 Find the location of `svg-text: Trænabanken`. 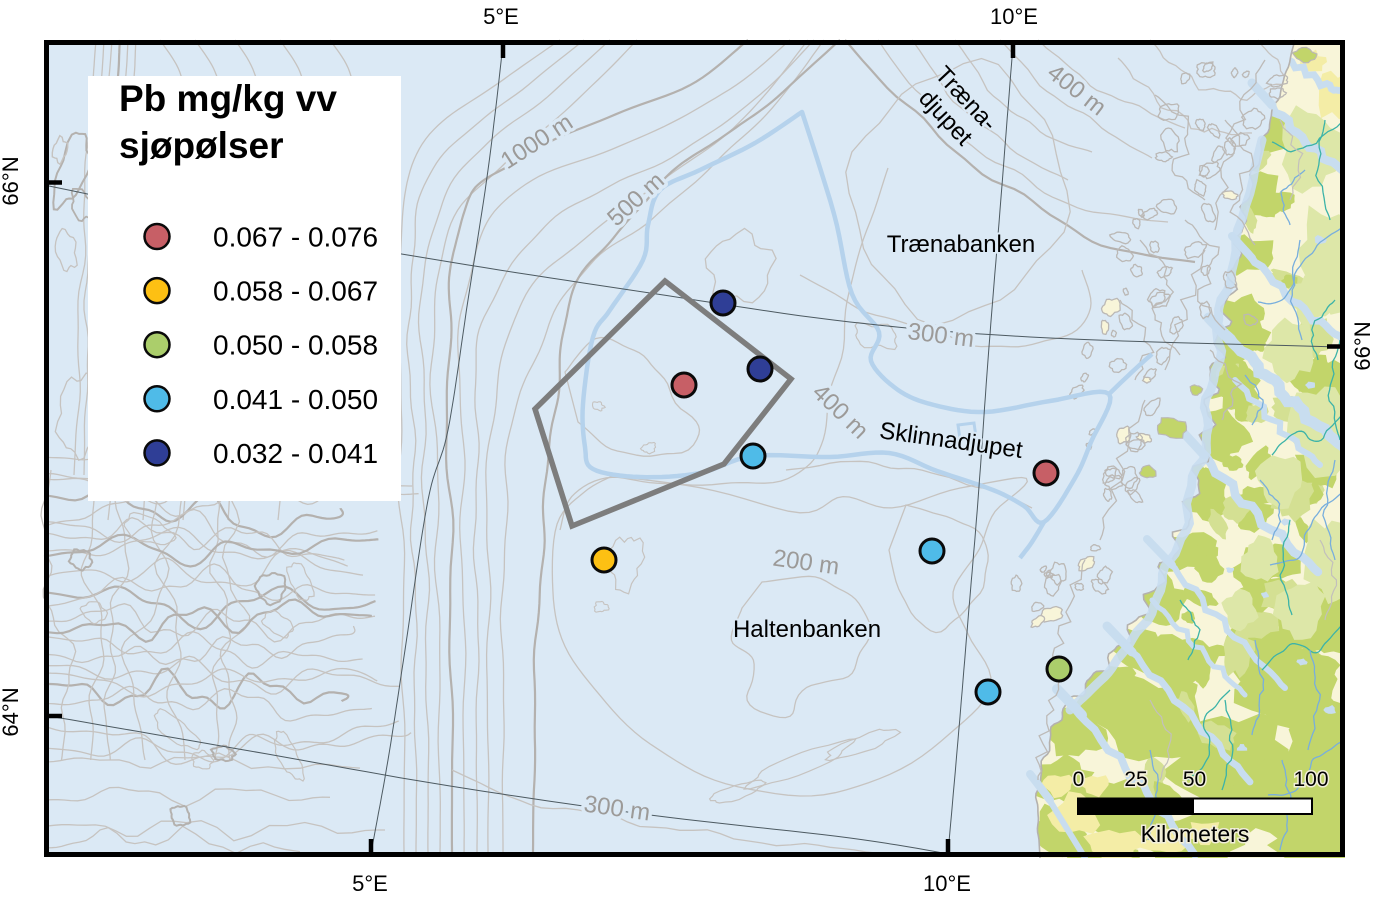

svg-text: Trænabanken is located at coordinates (961, 244).